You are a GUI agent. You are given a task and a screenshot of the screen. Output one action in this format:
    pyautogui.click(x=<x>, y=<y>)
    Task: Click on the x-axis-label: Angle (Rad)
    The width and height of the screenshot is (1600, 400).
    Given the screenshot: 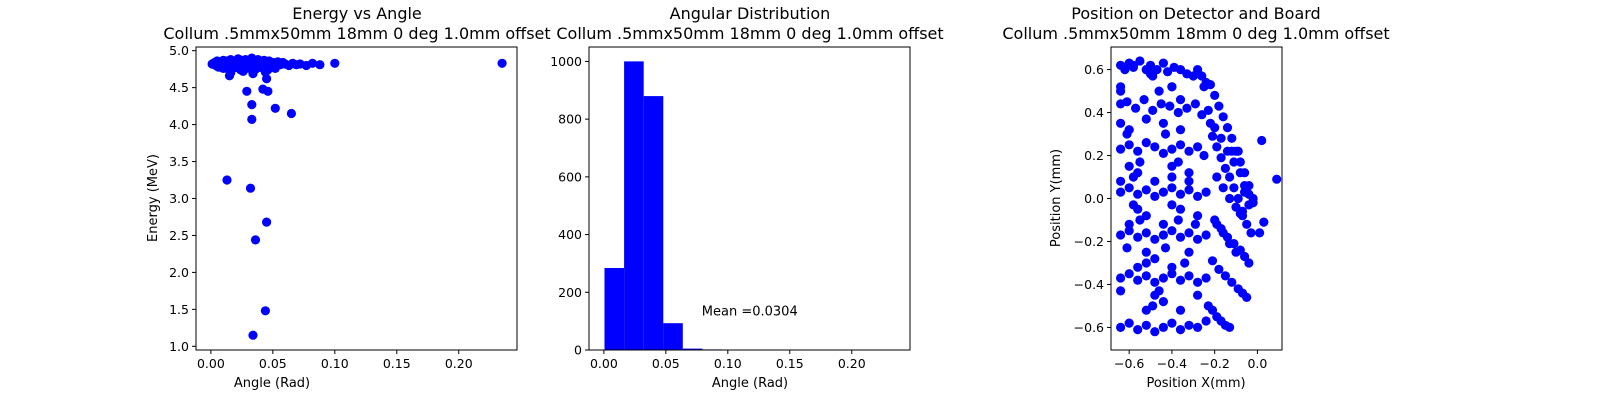 What is the action you would take?
    pyautogui.click(x=750, y=383)
    